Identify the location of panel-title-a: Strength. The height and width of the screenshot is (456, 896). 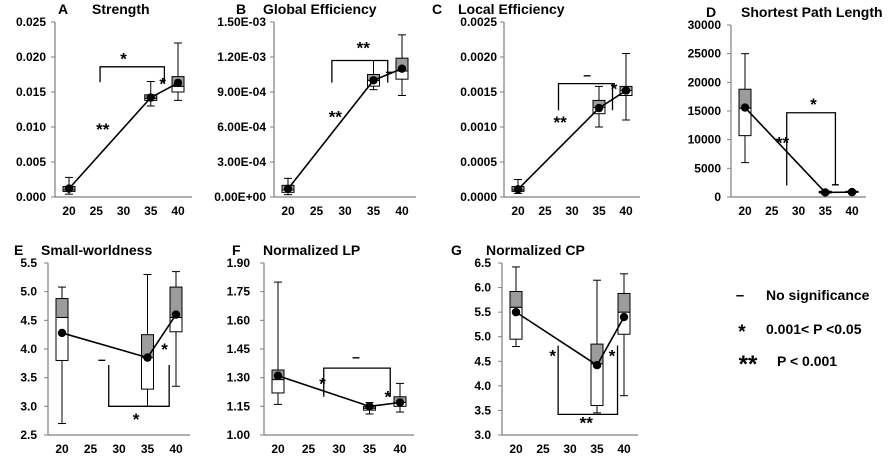
(121, 9).